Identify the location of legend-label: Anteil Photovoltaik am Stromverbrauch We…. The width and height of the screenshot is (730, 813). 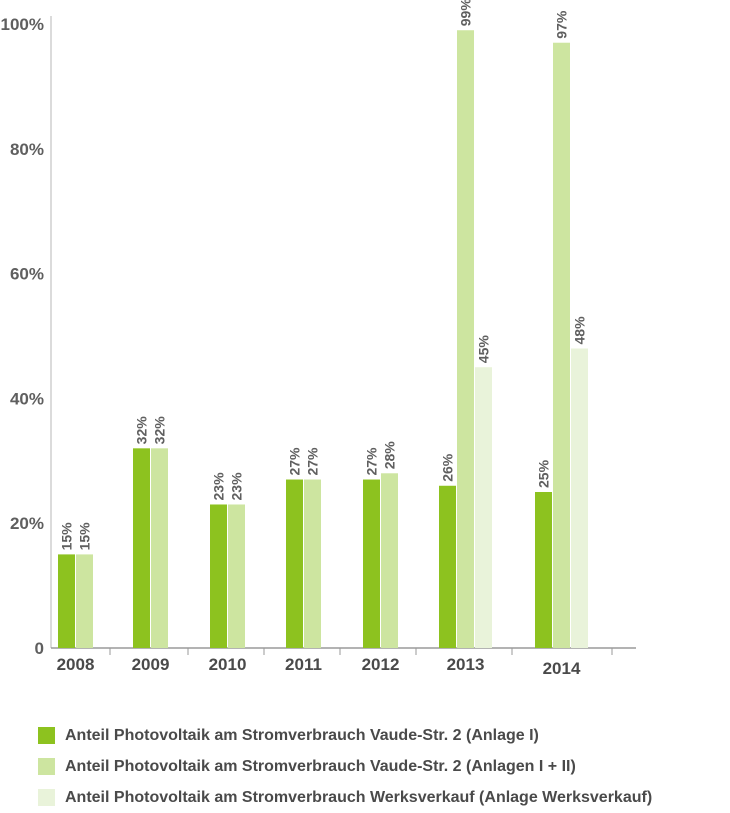
(359, 797).